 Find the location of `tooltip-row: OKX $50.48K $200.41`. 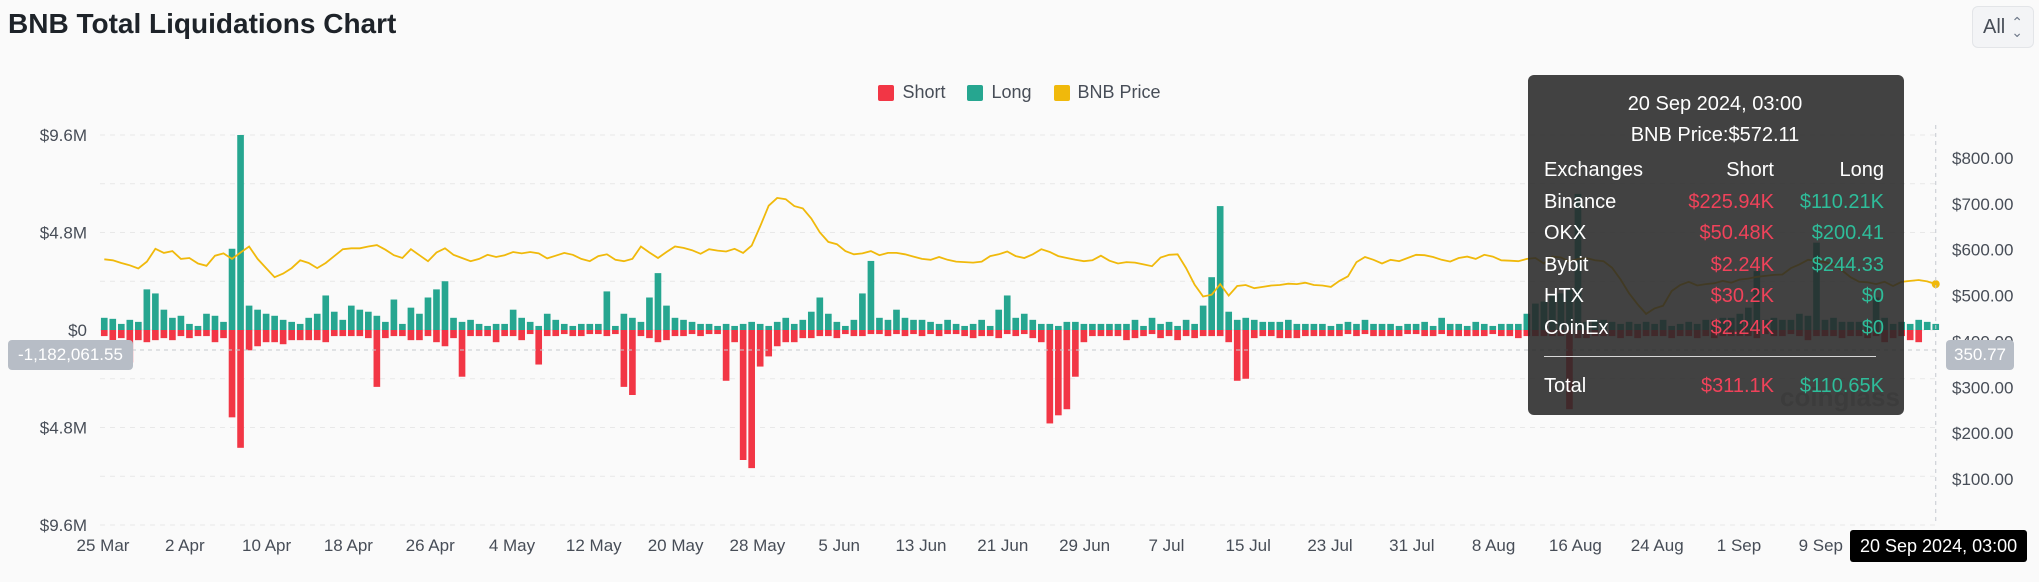

tooltip-row: OKX $50.48K $200.41 is located at coordinates (1715, 234).